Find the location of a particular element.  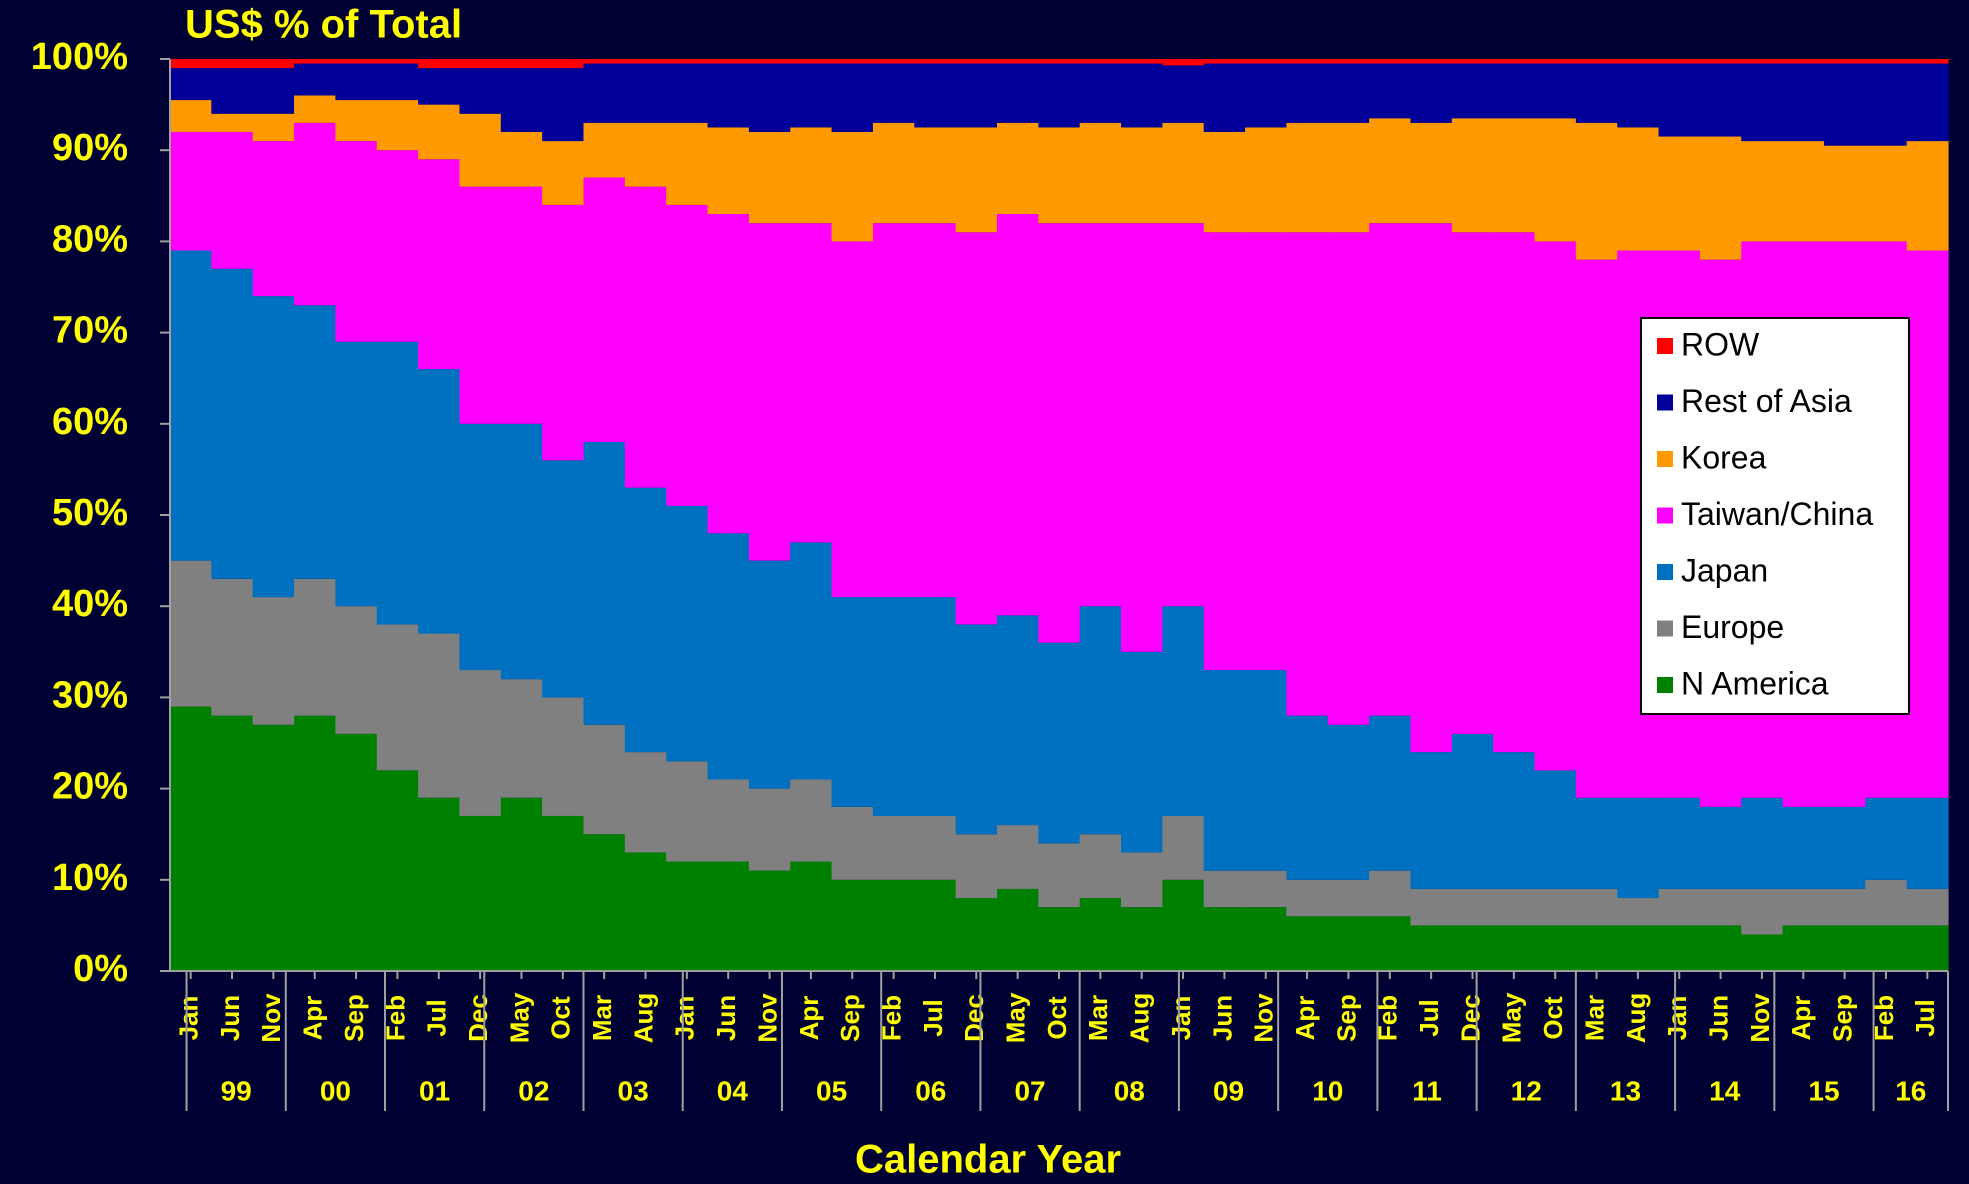

y-tick-label: 60% is located at coordinates (90, 422).